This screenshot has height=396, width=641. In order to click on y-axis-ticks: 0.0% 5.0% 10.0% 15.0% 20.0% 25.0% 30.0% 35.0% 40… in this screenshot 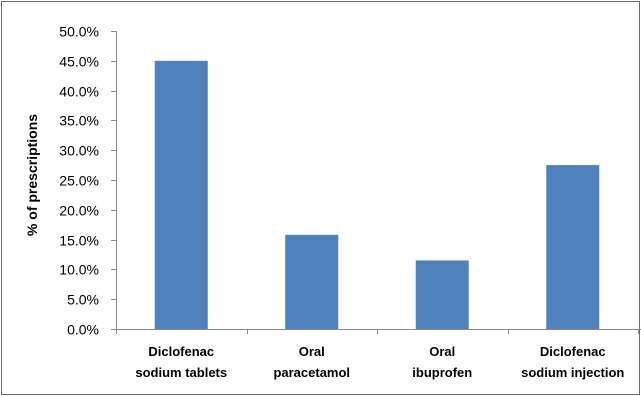, I will do `click(87, 181)`.